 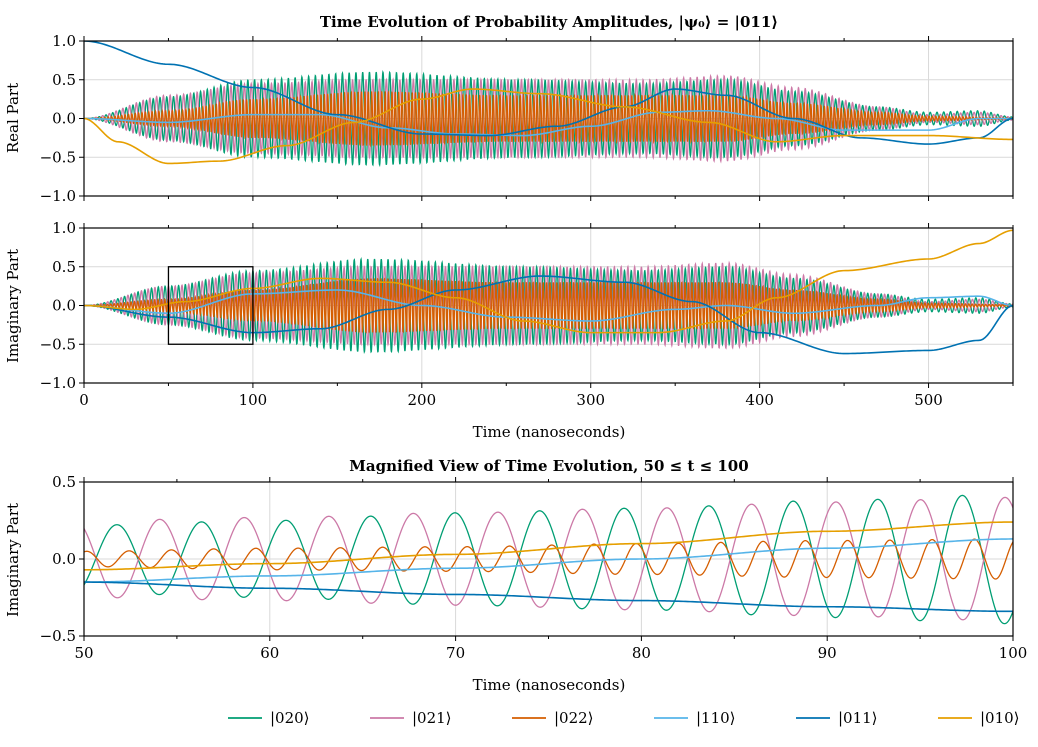 I want to click on x-tick-label: 300, so click(x=590, y=400).